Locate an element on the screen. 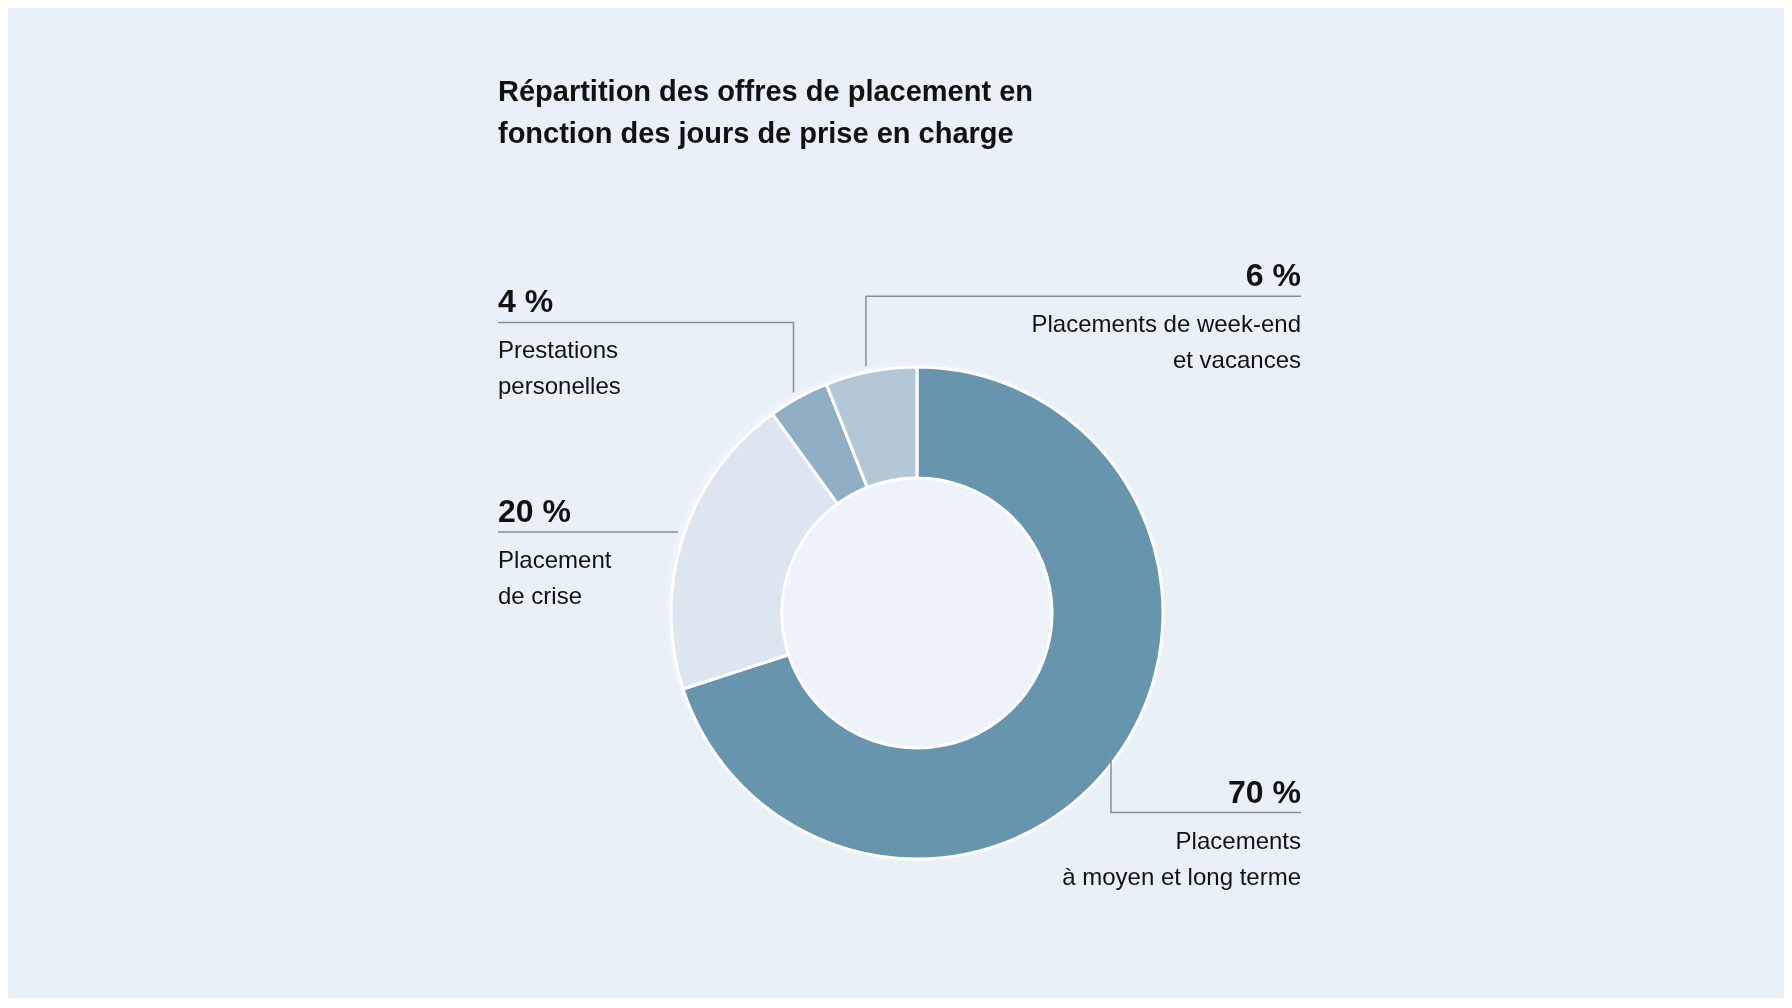 The image size is (1792, 1008). slice-label: Placements de week-end et vacances is located at coordinates (1166, 342).